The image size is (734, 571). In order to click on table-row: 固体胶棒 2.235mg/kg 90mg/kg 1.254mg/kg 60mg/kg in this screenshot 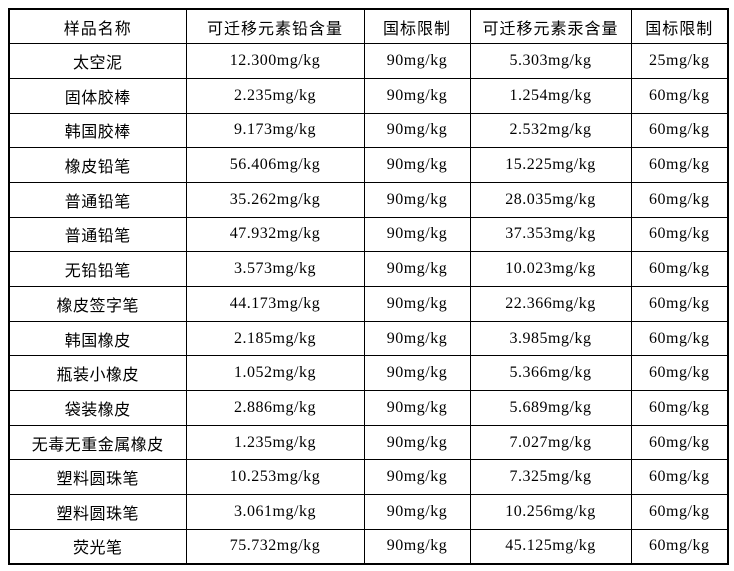, I will do `click(368, 95)`.